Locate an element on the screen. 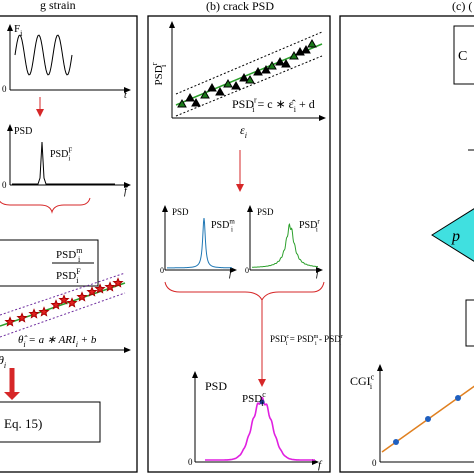 This screenshot has width=474, height=474. stars is located at coordinates (64, 302).